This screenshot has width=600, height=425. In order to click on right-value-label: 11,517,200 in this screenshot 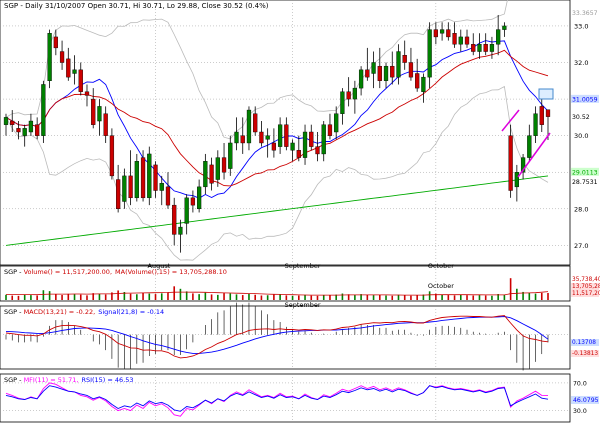, I will do `click(586, 294)`.